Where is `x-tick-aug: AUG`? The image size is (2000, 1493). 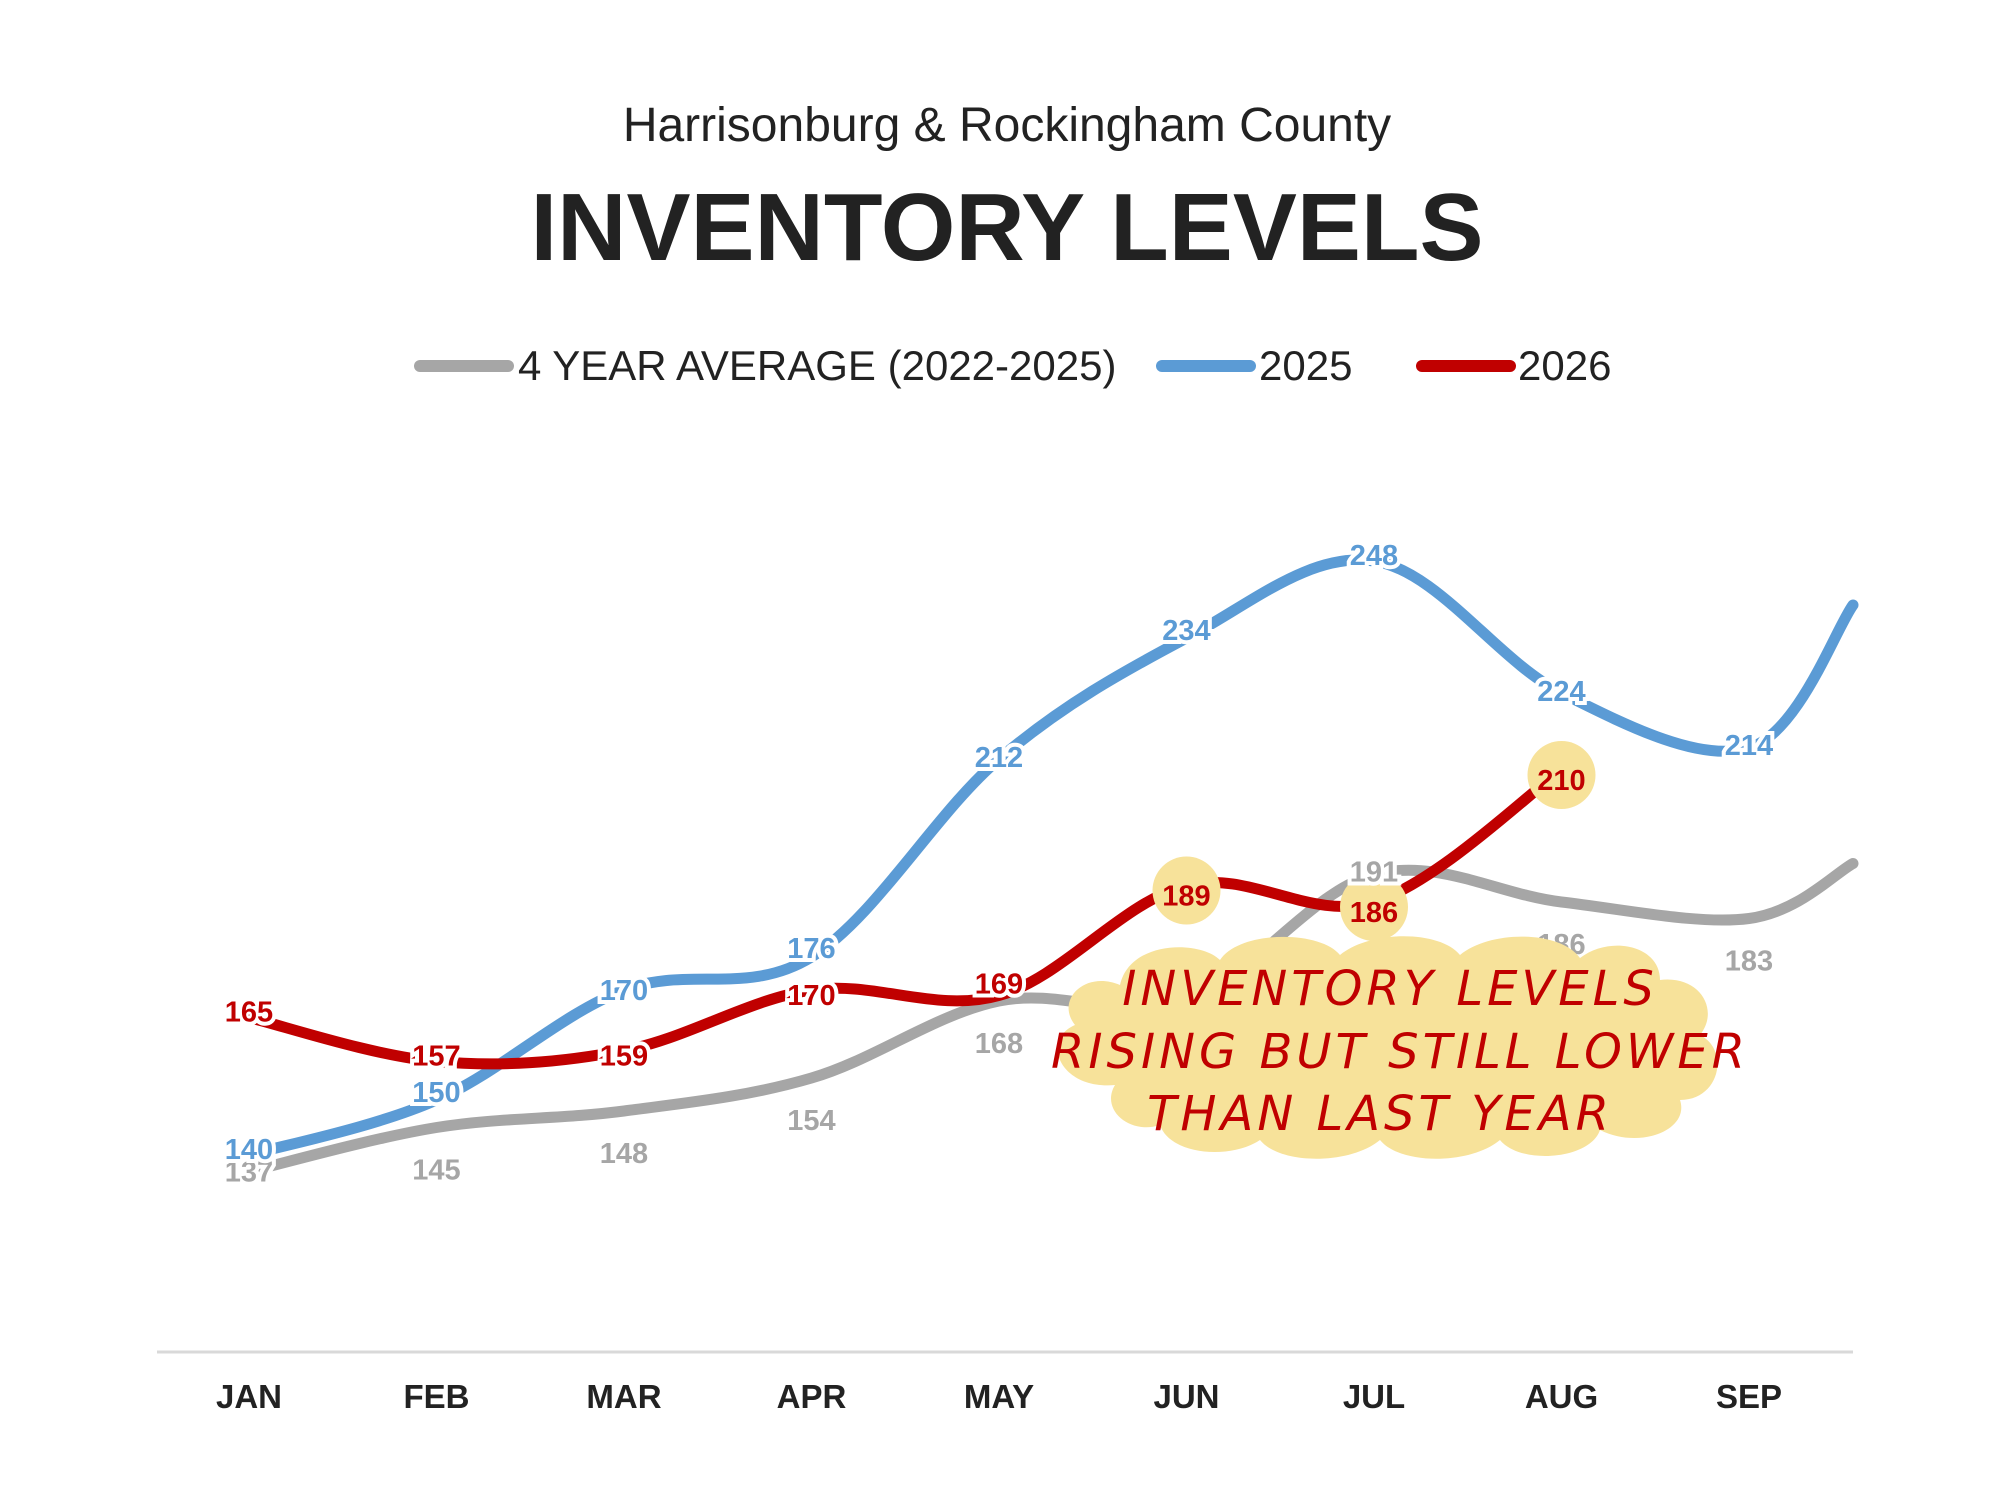 x-tick-aug: AUG is located at coordinates (1561, 1396).